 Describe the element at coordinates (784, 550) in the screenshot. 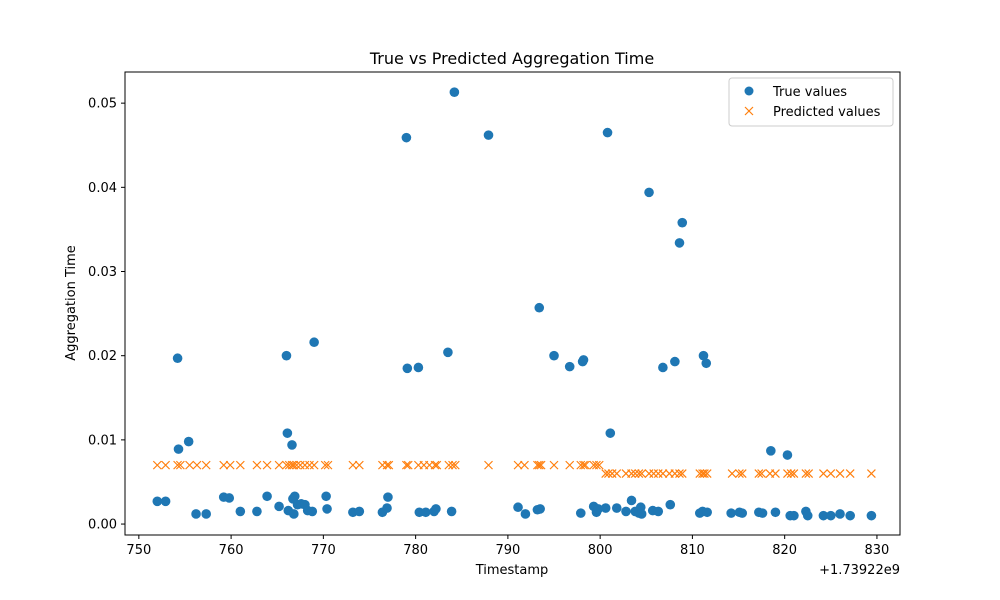

I see `x-tick-label: 820` at that location.